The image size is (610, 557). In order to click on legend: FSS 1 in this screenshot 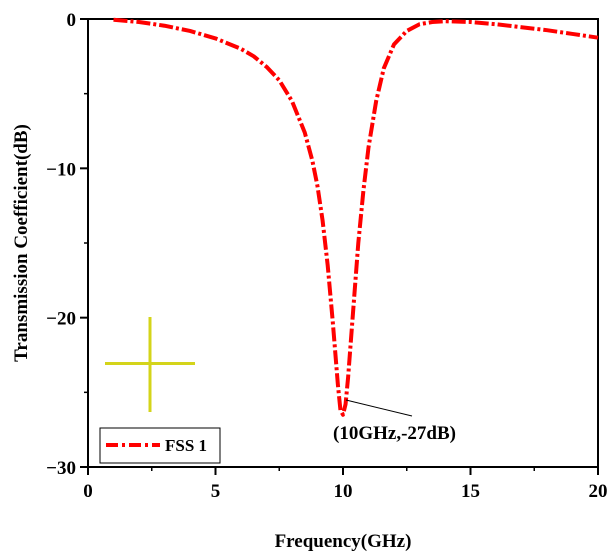, I will do `click(160, 445)`.